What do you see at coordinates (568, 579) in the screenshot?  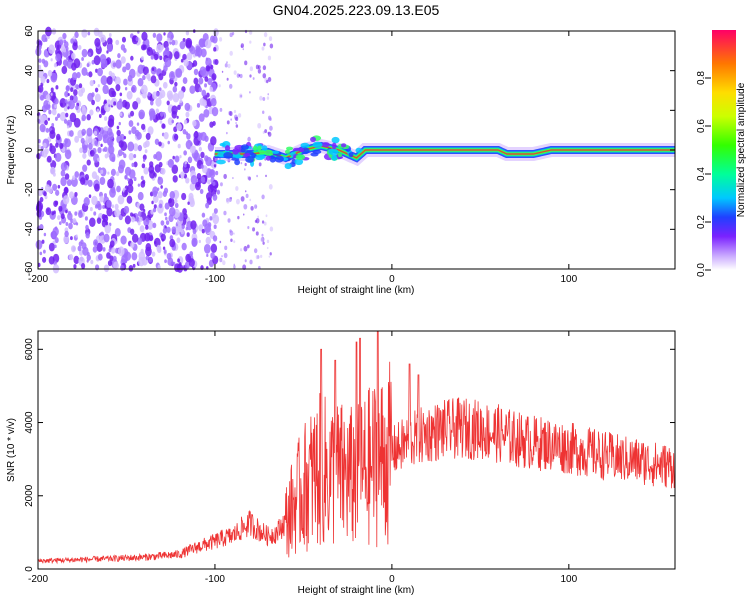 I see `x-tick-label: 100` at bounding box center [568, 579].